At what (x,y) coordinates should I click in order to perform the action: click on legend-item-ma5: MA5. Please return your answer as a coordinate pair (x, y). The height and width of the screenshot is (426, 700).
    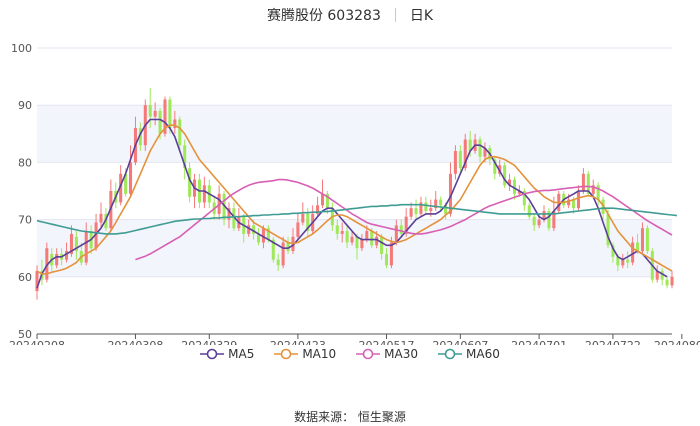
    Looking at the image, I should click on (227, 354).